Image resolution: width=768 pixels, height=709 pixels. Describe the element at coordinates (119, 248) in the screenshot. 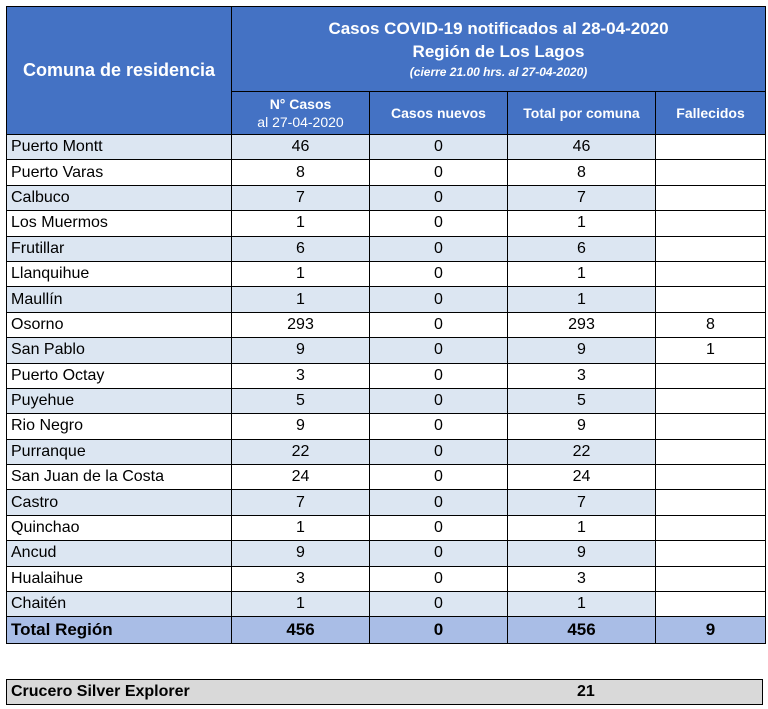

I see `row-comuna: Frutillar` at that location.